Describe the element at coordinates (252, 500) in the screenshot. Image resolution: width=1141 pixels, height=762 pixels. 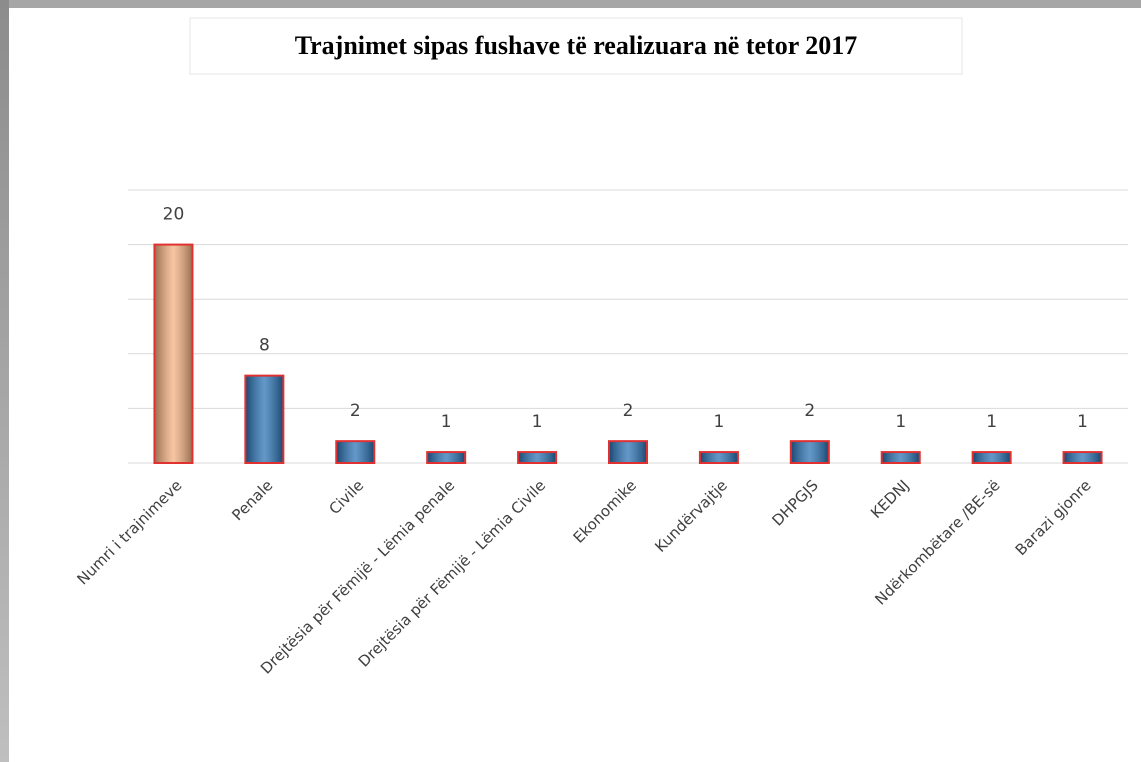
I see `x-tick-label: Penale` at that location.